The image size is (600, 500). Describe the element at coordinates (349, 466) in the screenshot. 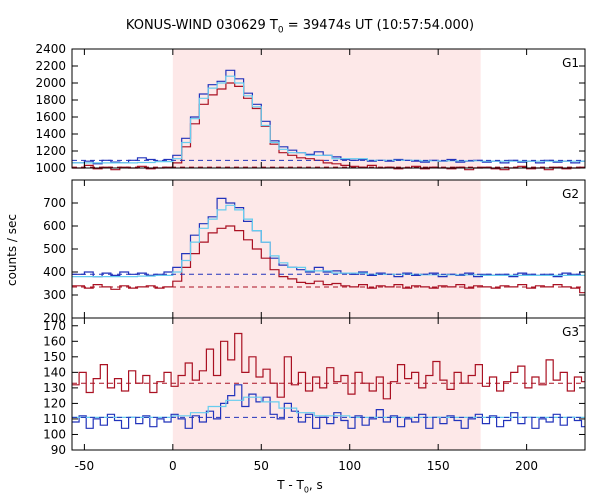

I see `x-tick-label: 100` at that location.